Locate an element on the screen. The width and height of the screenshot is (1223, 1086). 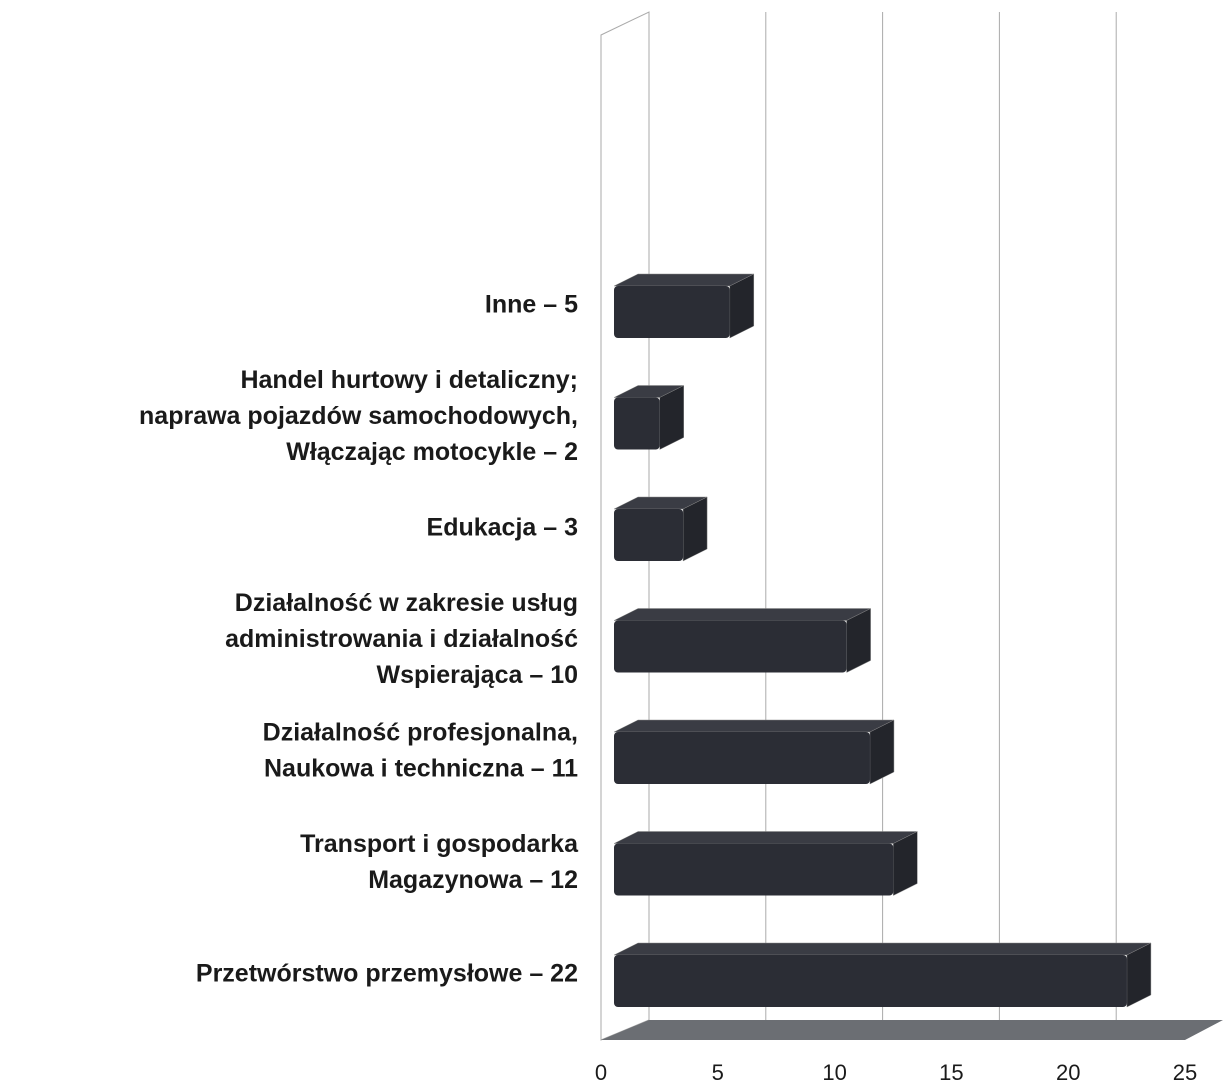
x-tick-label: 0 is located at coordinates (601, 1072).